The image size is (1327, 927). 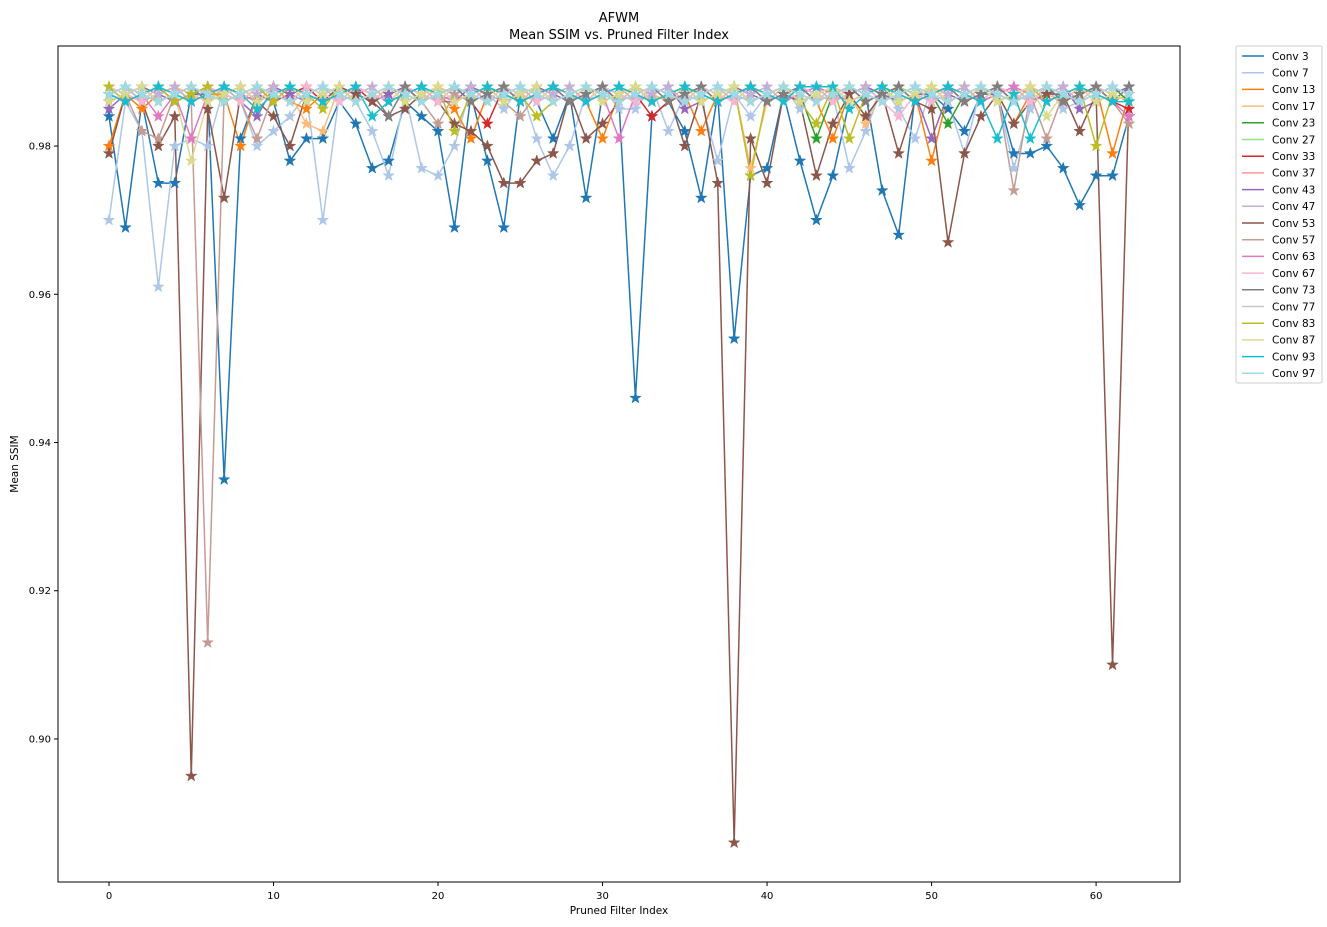 I want to click on legend-label: Conv 87, so click(x=1293, y=341).